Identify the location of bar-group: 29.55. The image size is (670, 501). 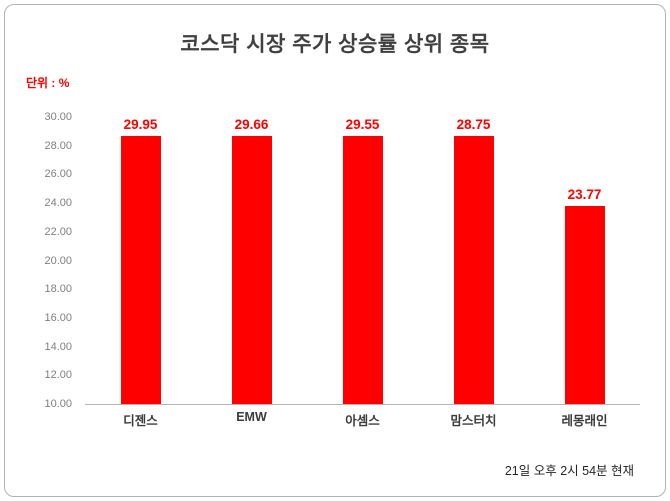
(362, 260).